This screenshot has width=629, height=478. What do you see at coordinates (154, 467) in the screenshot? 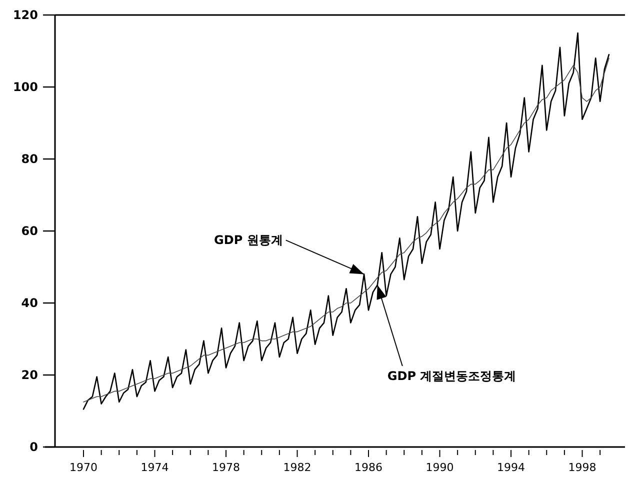
I see `x-tick-label: 1974` at bounding box center [154, 467].